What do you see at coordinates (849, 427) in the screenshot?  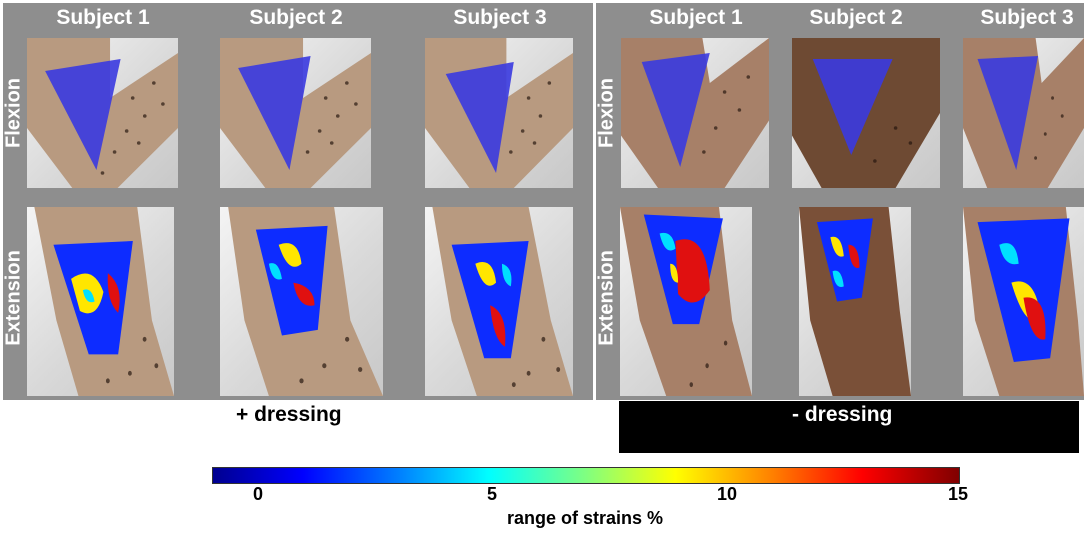 I see `caption-without-dressing-bar` at bounding box center [849, 427].